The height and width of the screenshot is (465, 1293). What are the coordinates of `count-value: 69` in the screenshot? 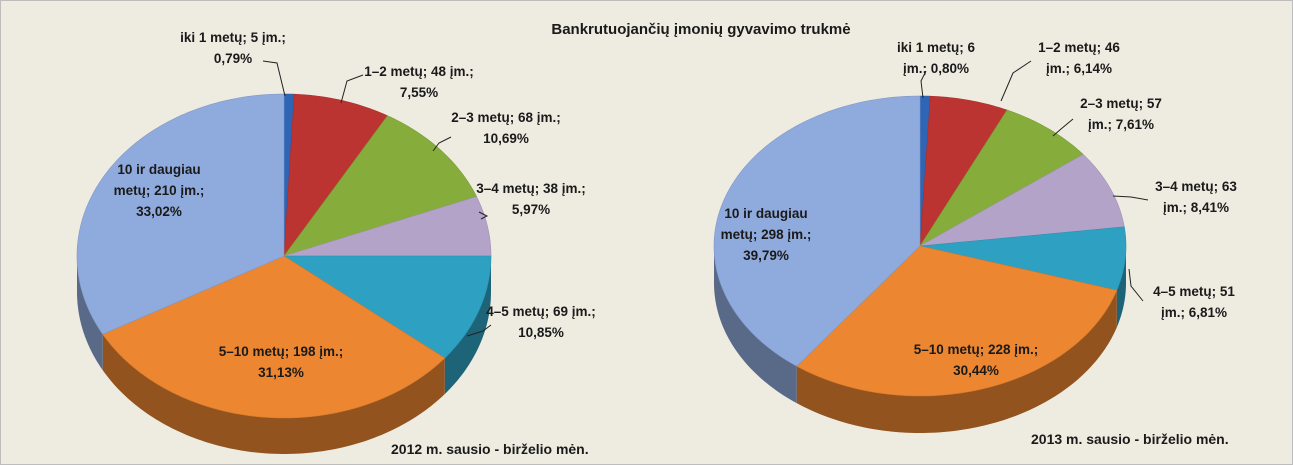 It's located at (560, 311).